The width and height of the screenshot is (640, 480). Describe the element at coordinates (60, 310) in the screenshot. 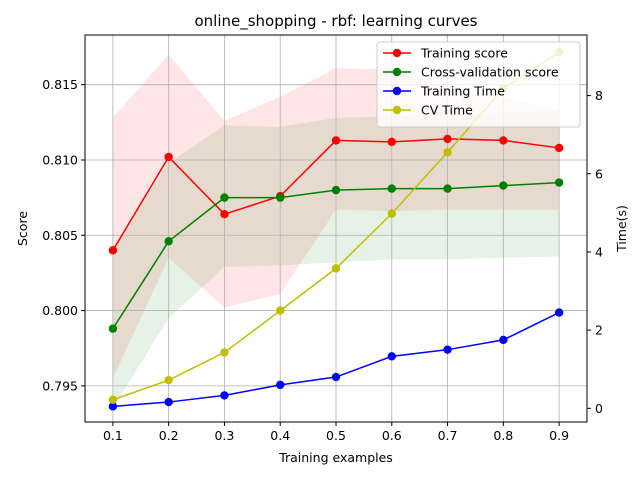

I see `y-tick-label: 0.800` at that location.